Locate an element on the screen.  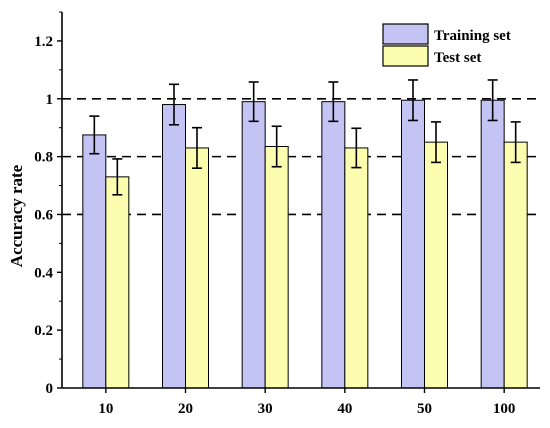
x-tick-label-30: 30 is located at coordinates (265, 409).